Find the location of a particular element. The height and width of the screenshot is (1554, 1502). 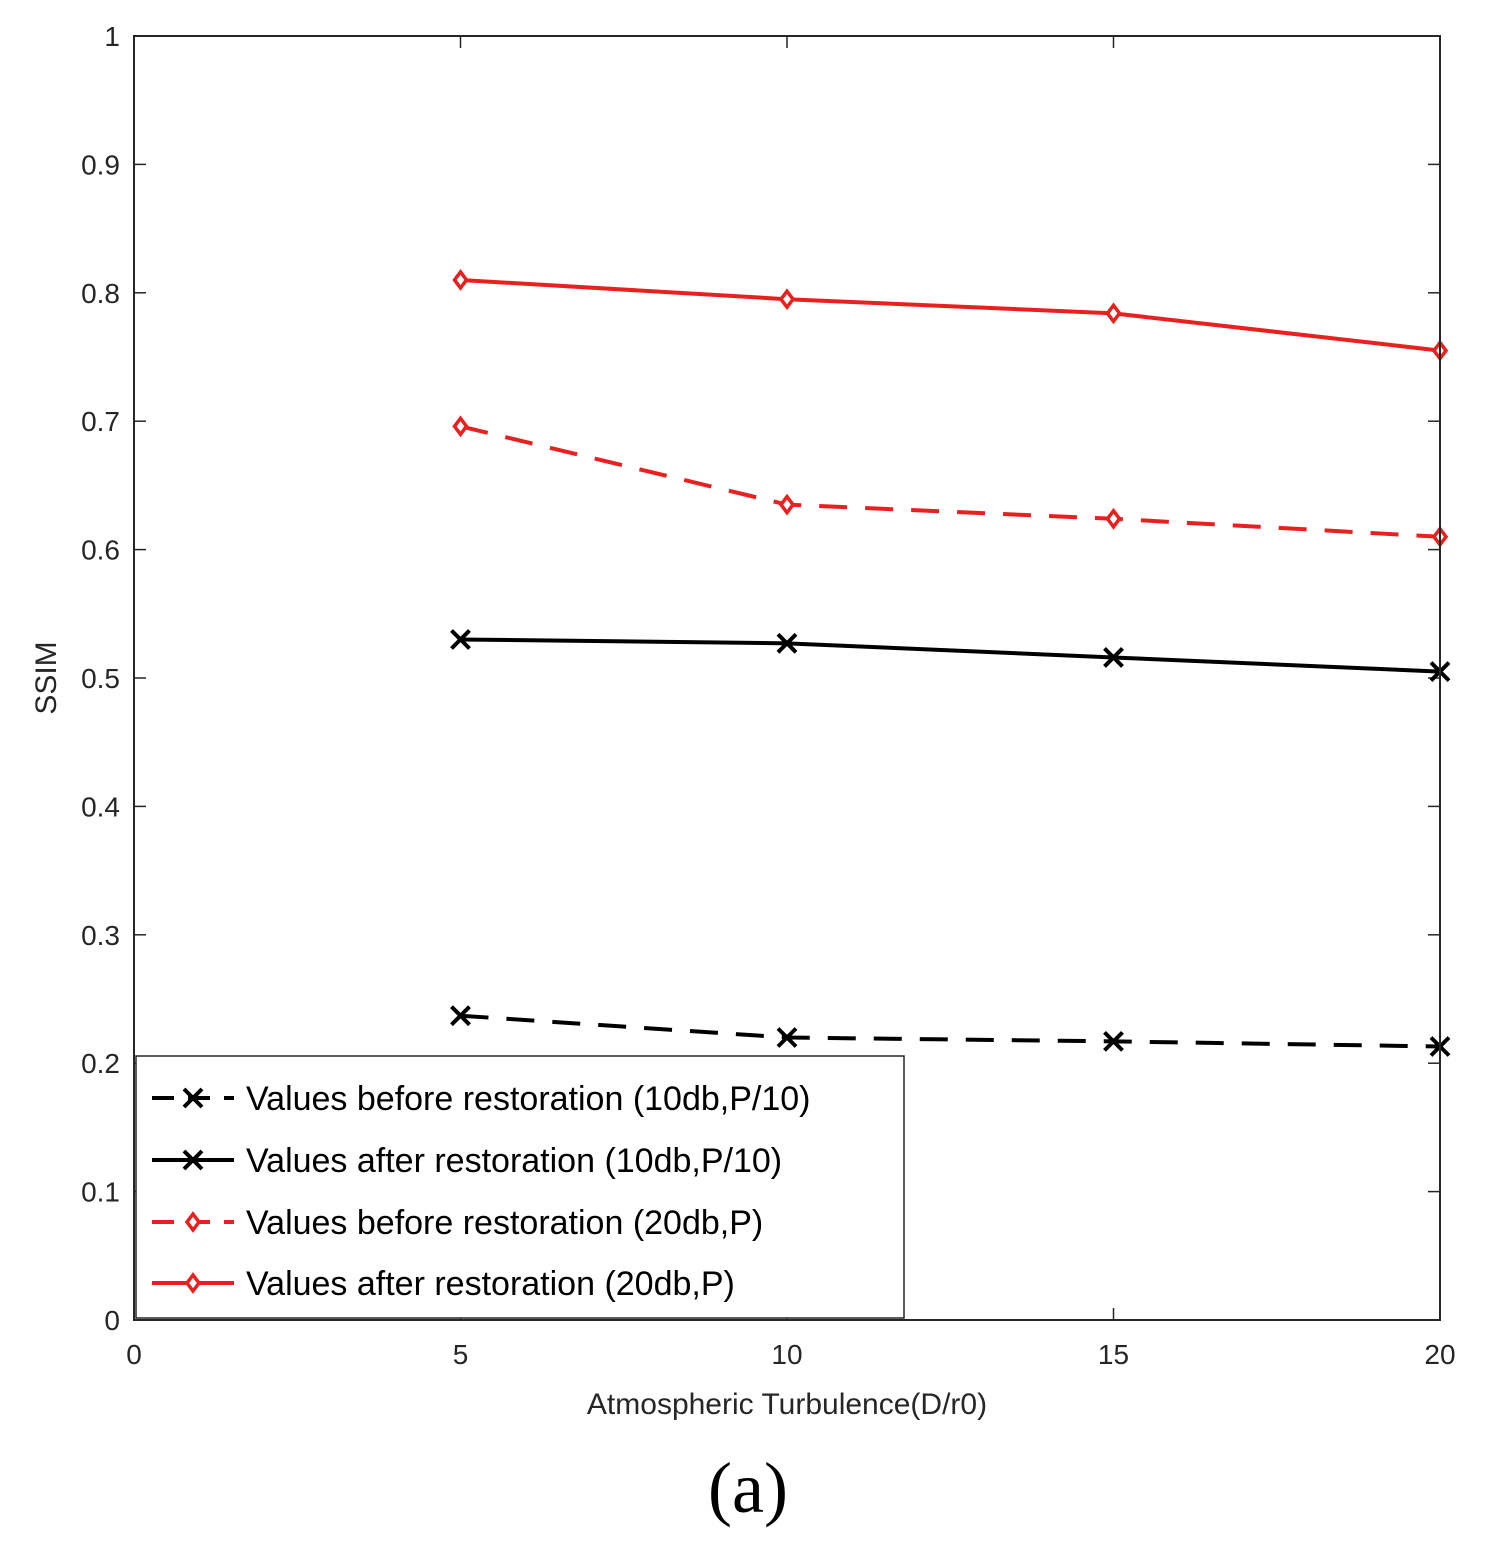

legend-label: Values before restoration (10db,P/10) is located at coordinates (528, 1099).